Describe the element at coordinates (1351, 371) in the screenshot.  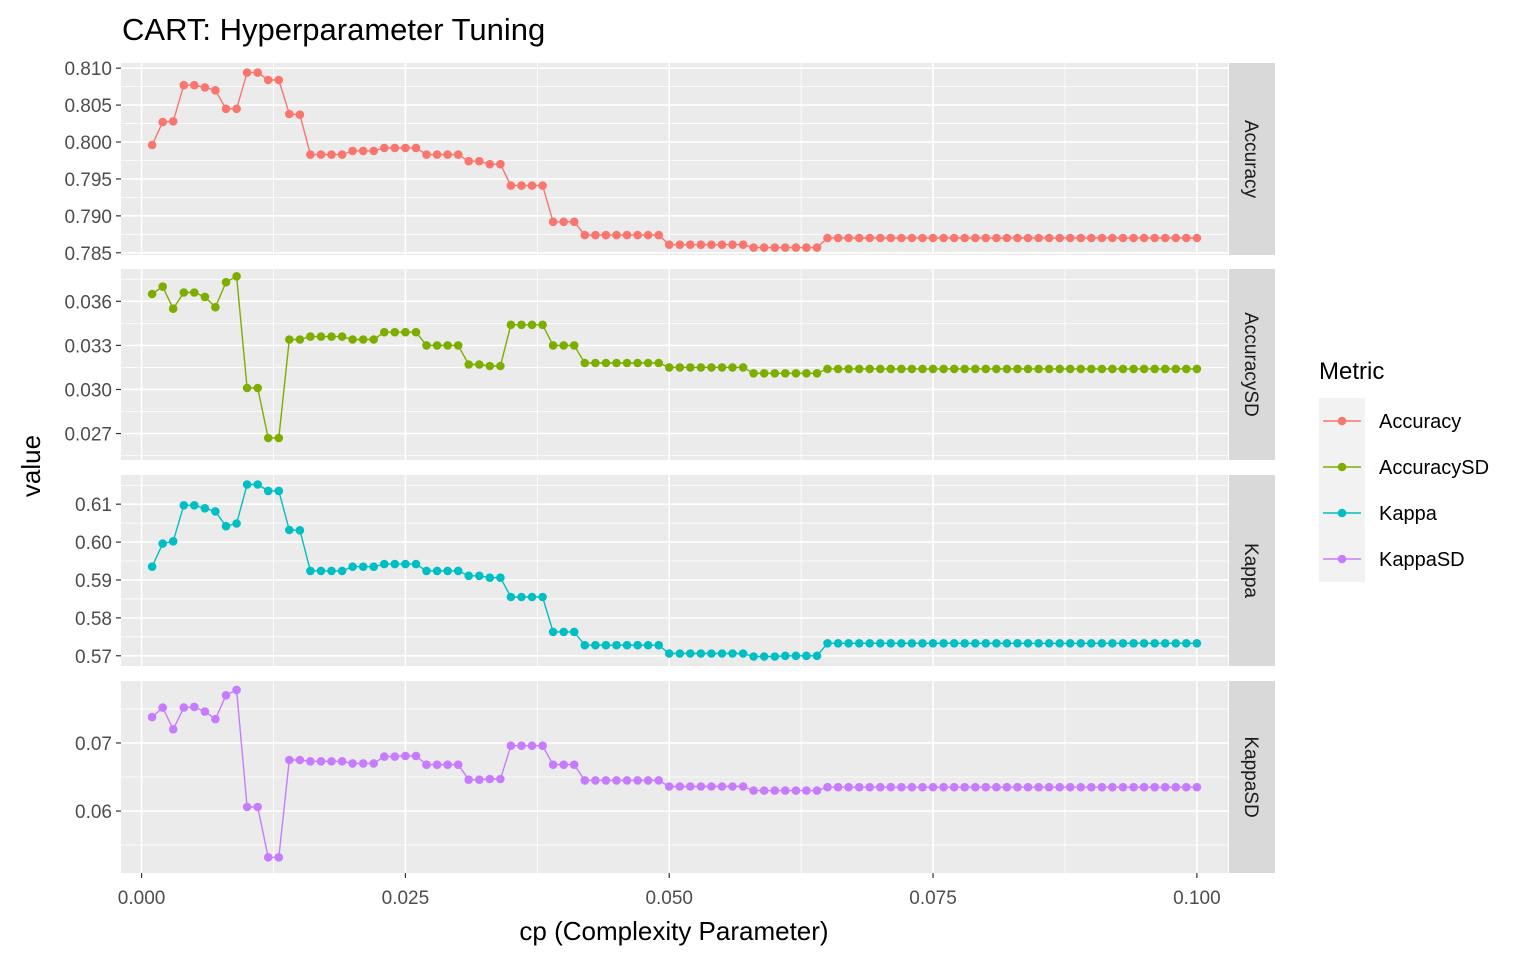
I see `legend-title: Metric` at that location.